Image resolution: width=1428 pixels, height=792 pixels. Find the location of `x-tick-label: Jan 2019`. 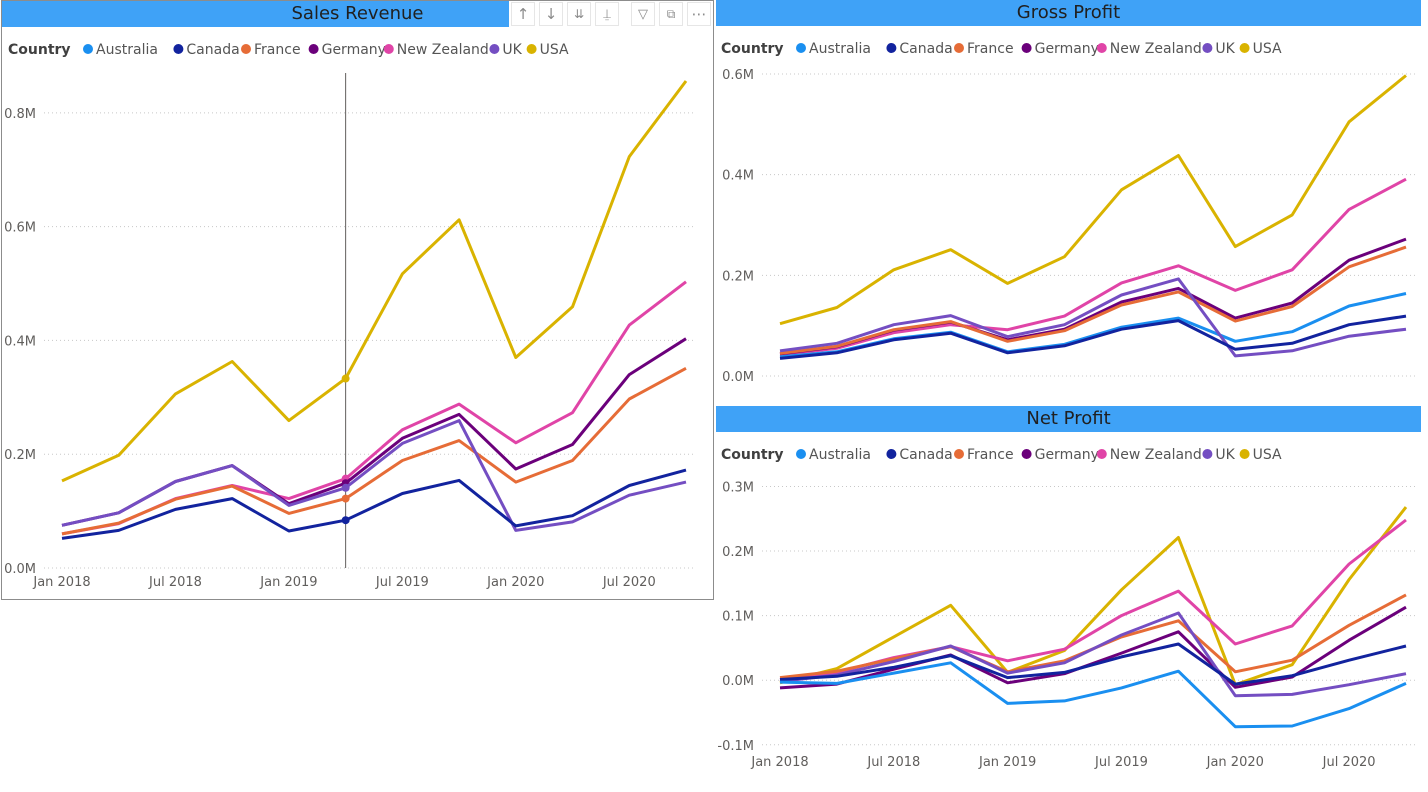

x-tick-label: Jan 2019 is located at coordinates (1007, 762).